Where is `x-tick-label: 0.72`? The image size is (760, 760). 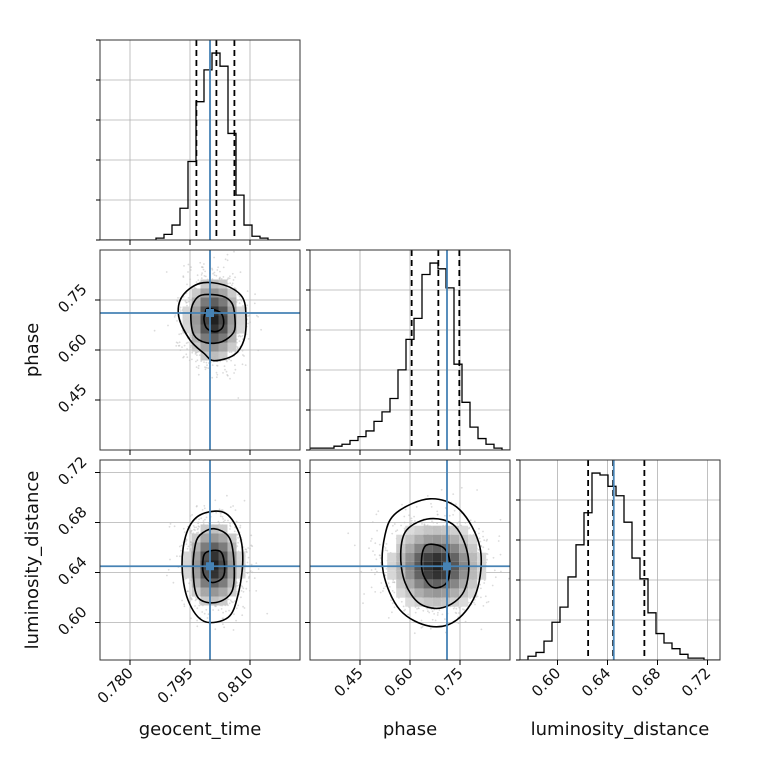 x-tick-label: 0.72 is located at coordinates (696, 682).